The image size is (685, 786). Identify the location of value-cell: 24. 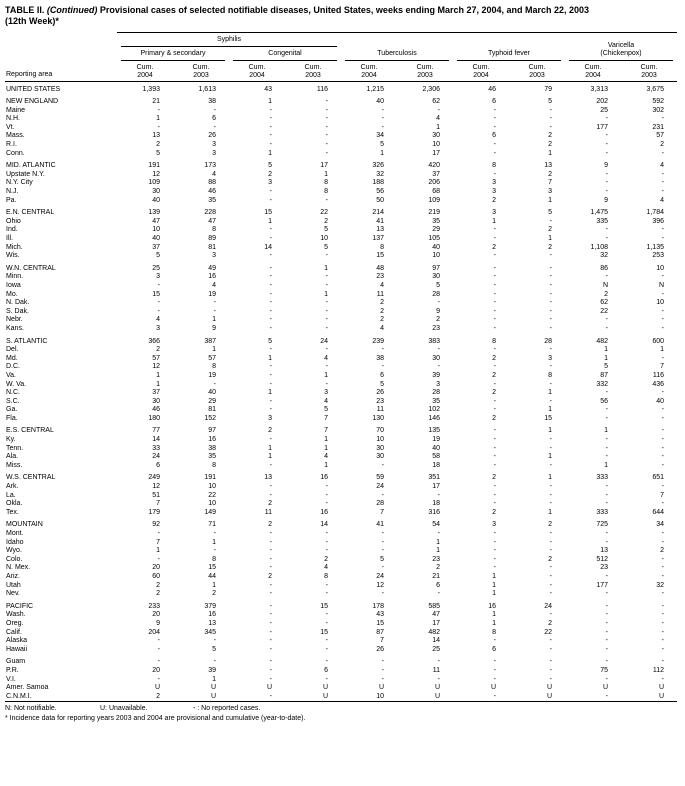
(548, 606).